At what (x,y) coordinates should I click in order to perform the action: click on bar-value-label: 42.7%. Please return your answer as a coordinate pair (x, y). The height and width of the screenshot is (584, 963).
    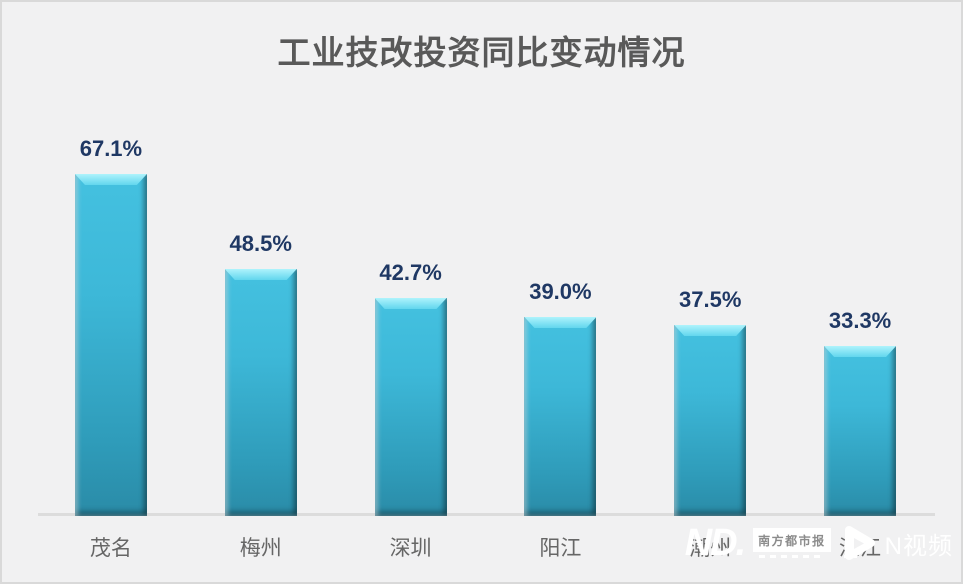
    Looking at the image, I should click on (410, 272).